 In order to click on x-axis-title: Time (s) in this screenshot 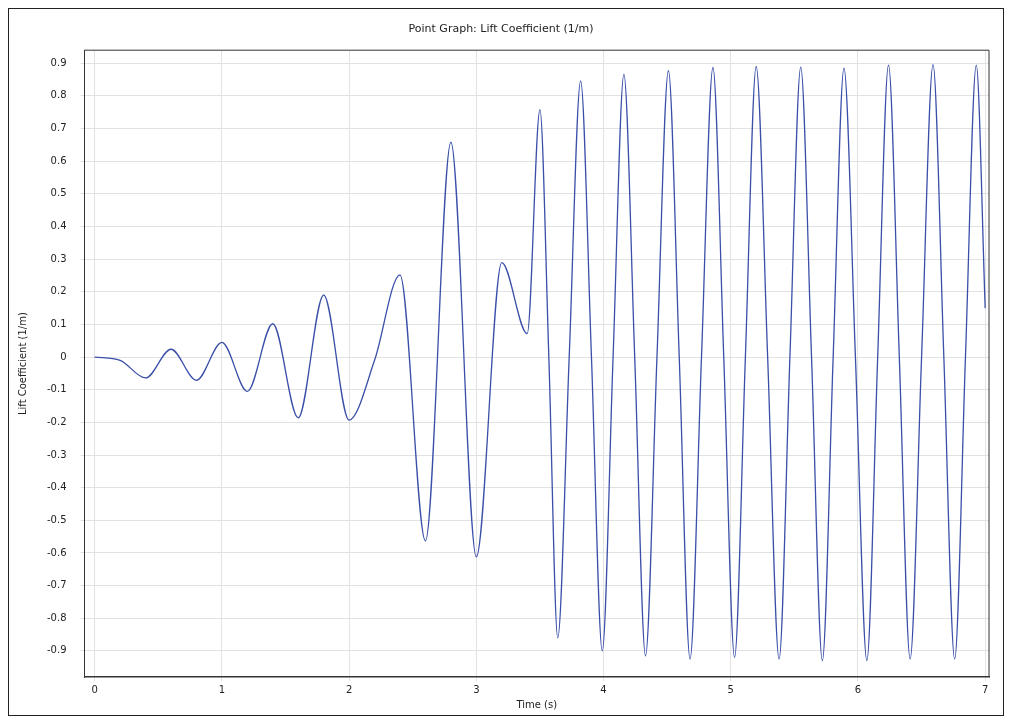, I will do `click(536, 704)`.